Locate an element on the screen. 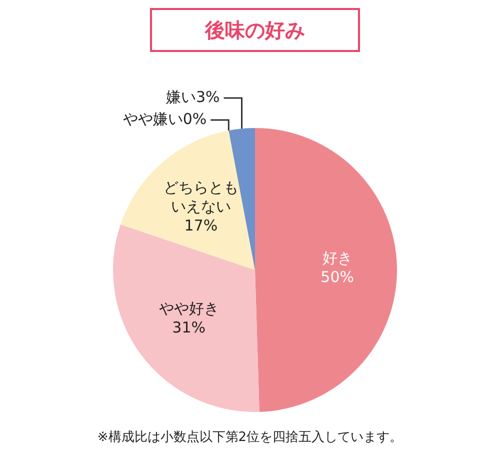 The image size is (500, 460). text: ※構成比は小数点以下第2位を四捨五入しています。 is located at coordinates (250, 437).